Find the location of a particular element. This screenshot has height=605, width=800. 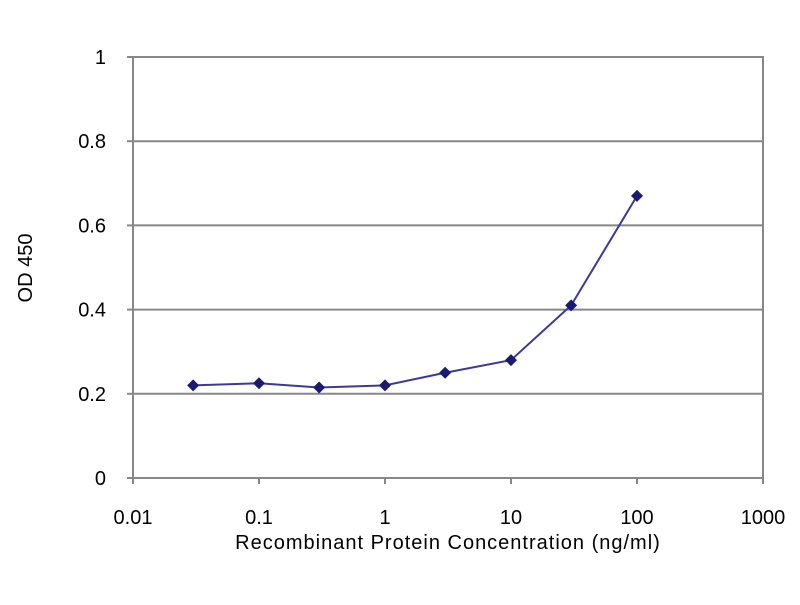

x-tick-label: 10 is located at coordinates (511, 518).